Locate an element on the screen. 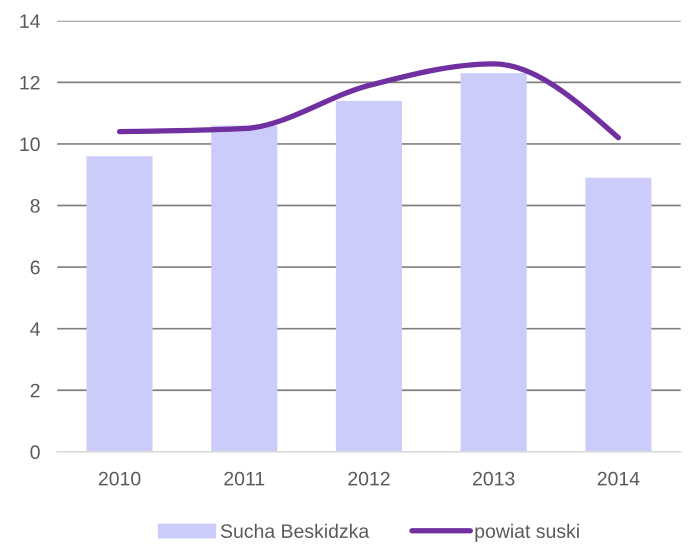  y-tick-label: 14 is located at coordinates (30, 21).